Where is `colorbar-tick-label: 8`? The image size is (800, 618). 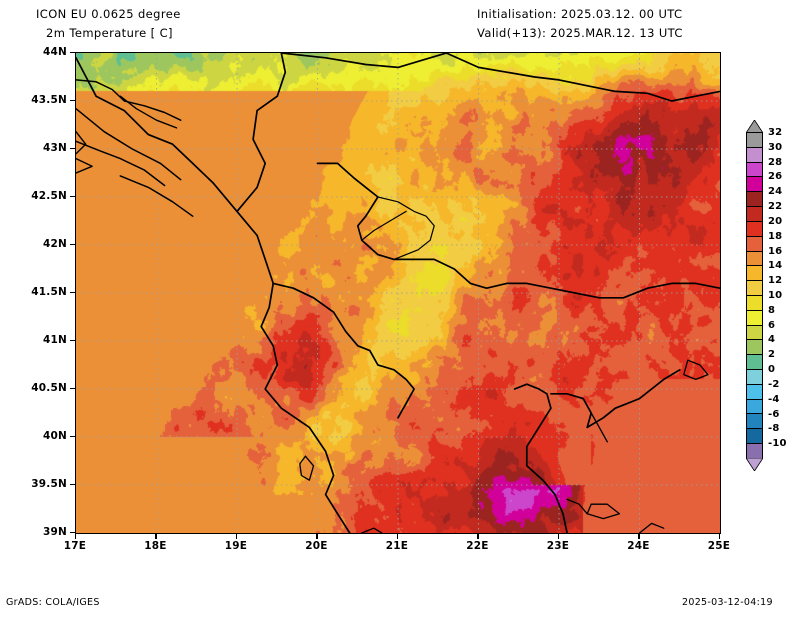 colorbar-tick-label: 8 is located at coordinates (772, 310).